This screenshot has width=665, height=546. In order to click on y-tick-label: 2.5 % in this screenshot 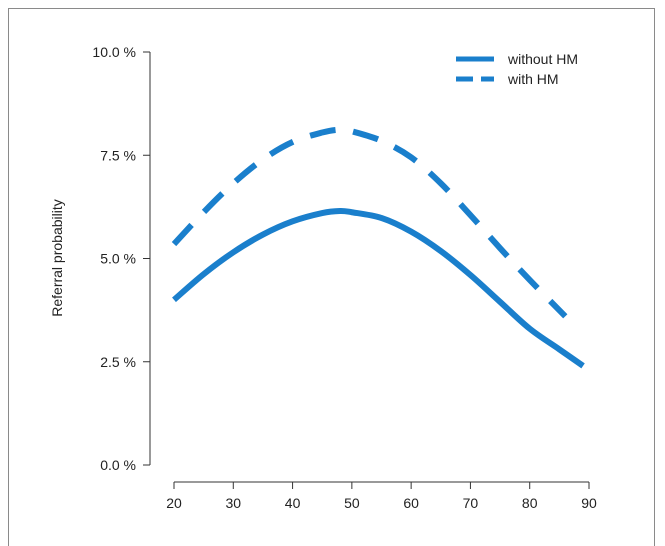, I will do `click(118, 362)`.